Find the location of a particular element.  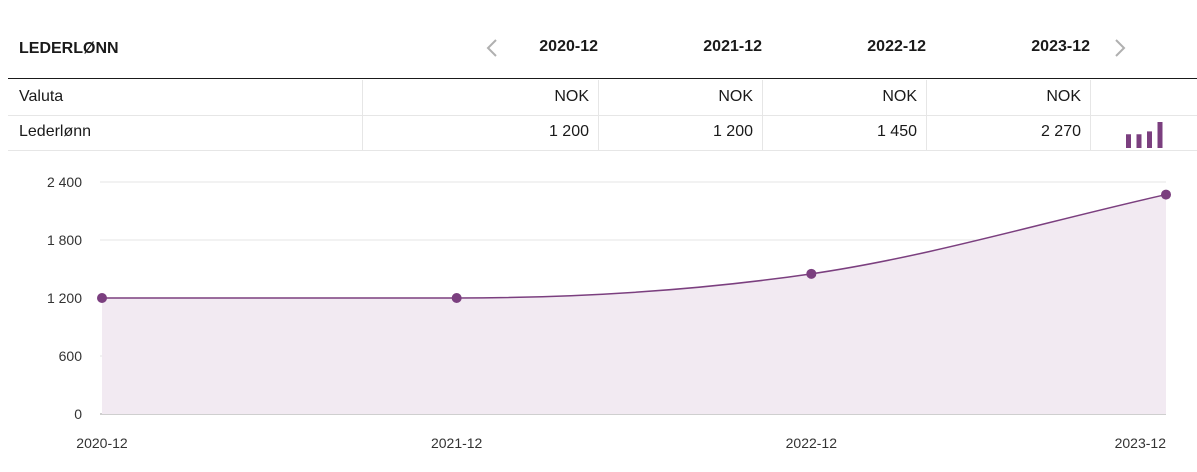

y-axis-ticks: 0 600 1 200 1 800 2 400 is located at coordinates (64, 298).